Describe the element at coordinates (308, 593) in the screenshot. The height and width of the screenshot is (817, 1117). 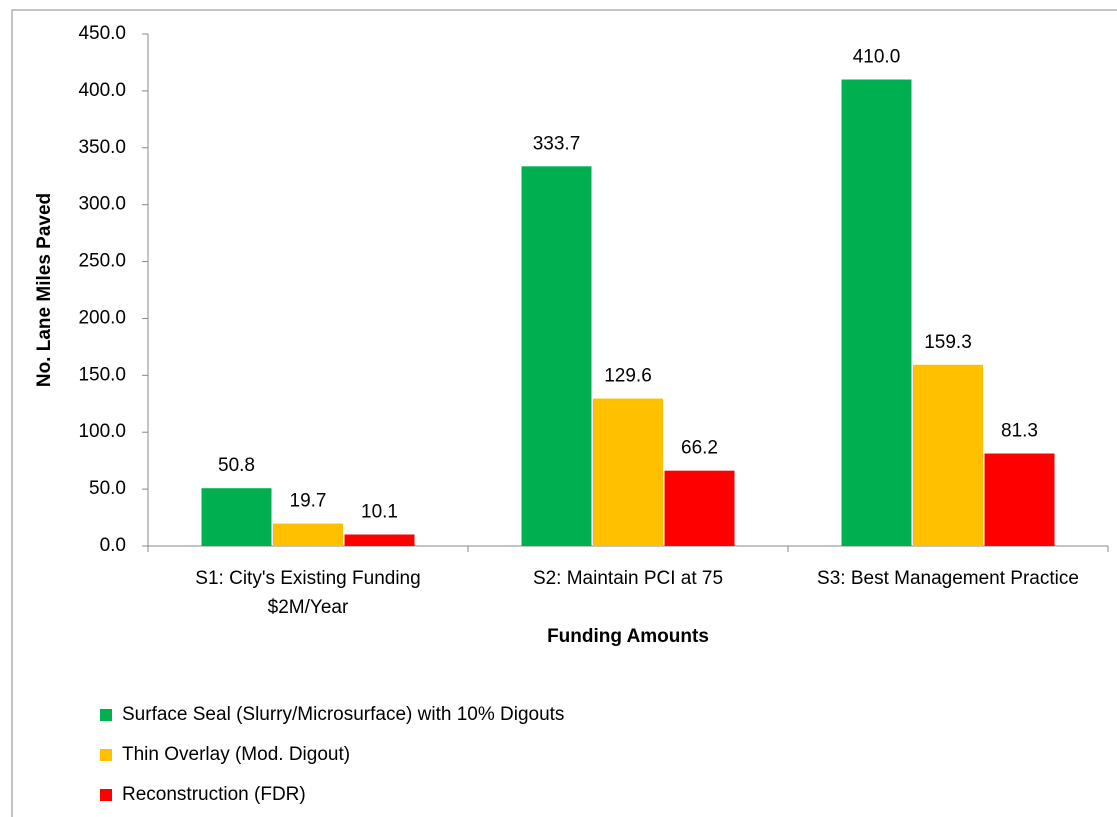
I see `x-tick-label: S1: City's Existing Funding $2M/Year` at that location.